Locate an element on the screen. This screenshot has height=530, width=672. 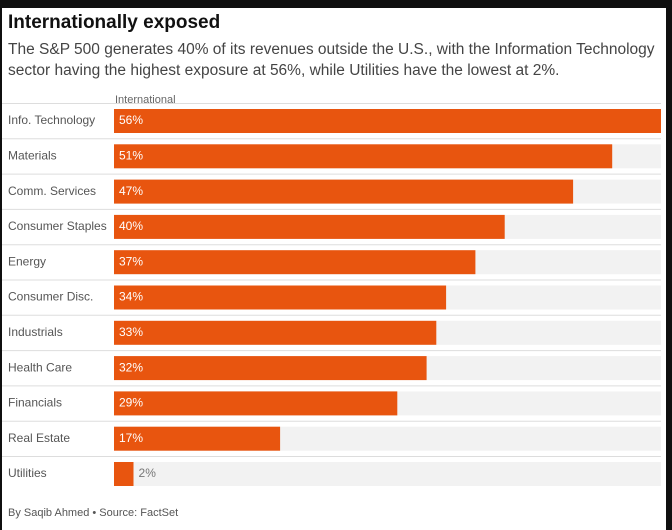
value-label: 34% is located at coordinates (131, 297).